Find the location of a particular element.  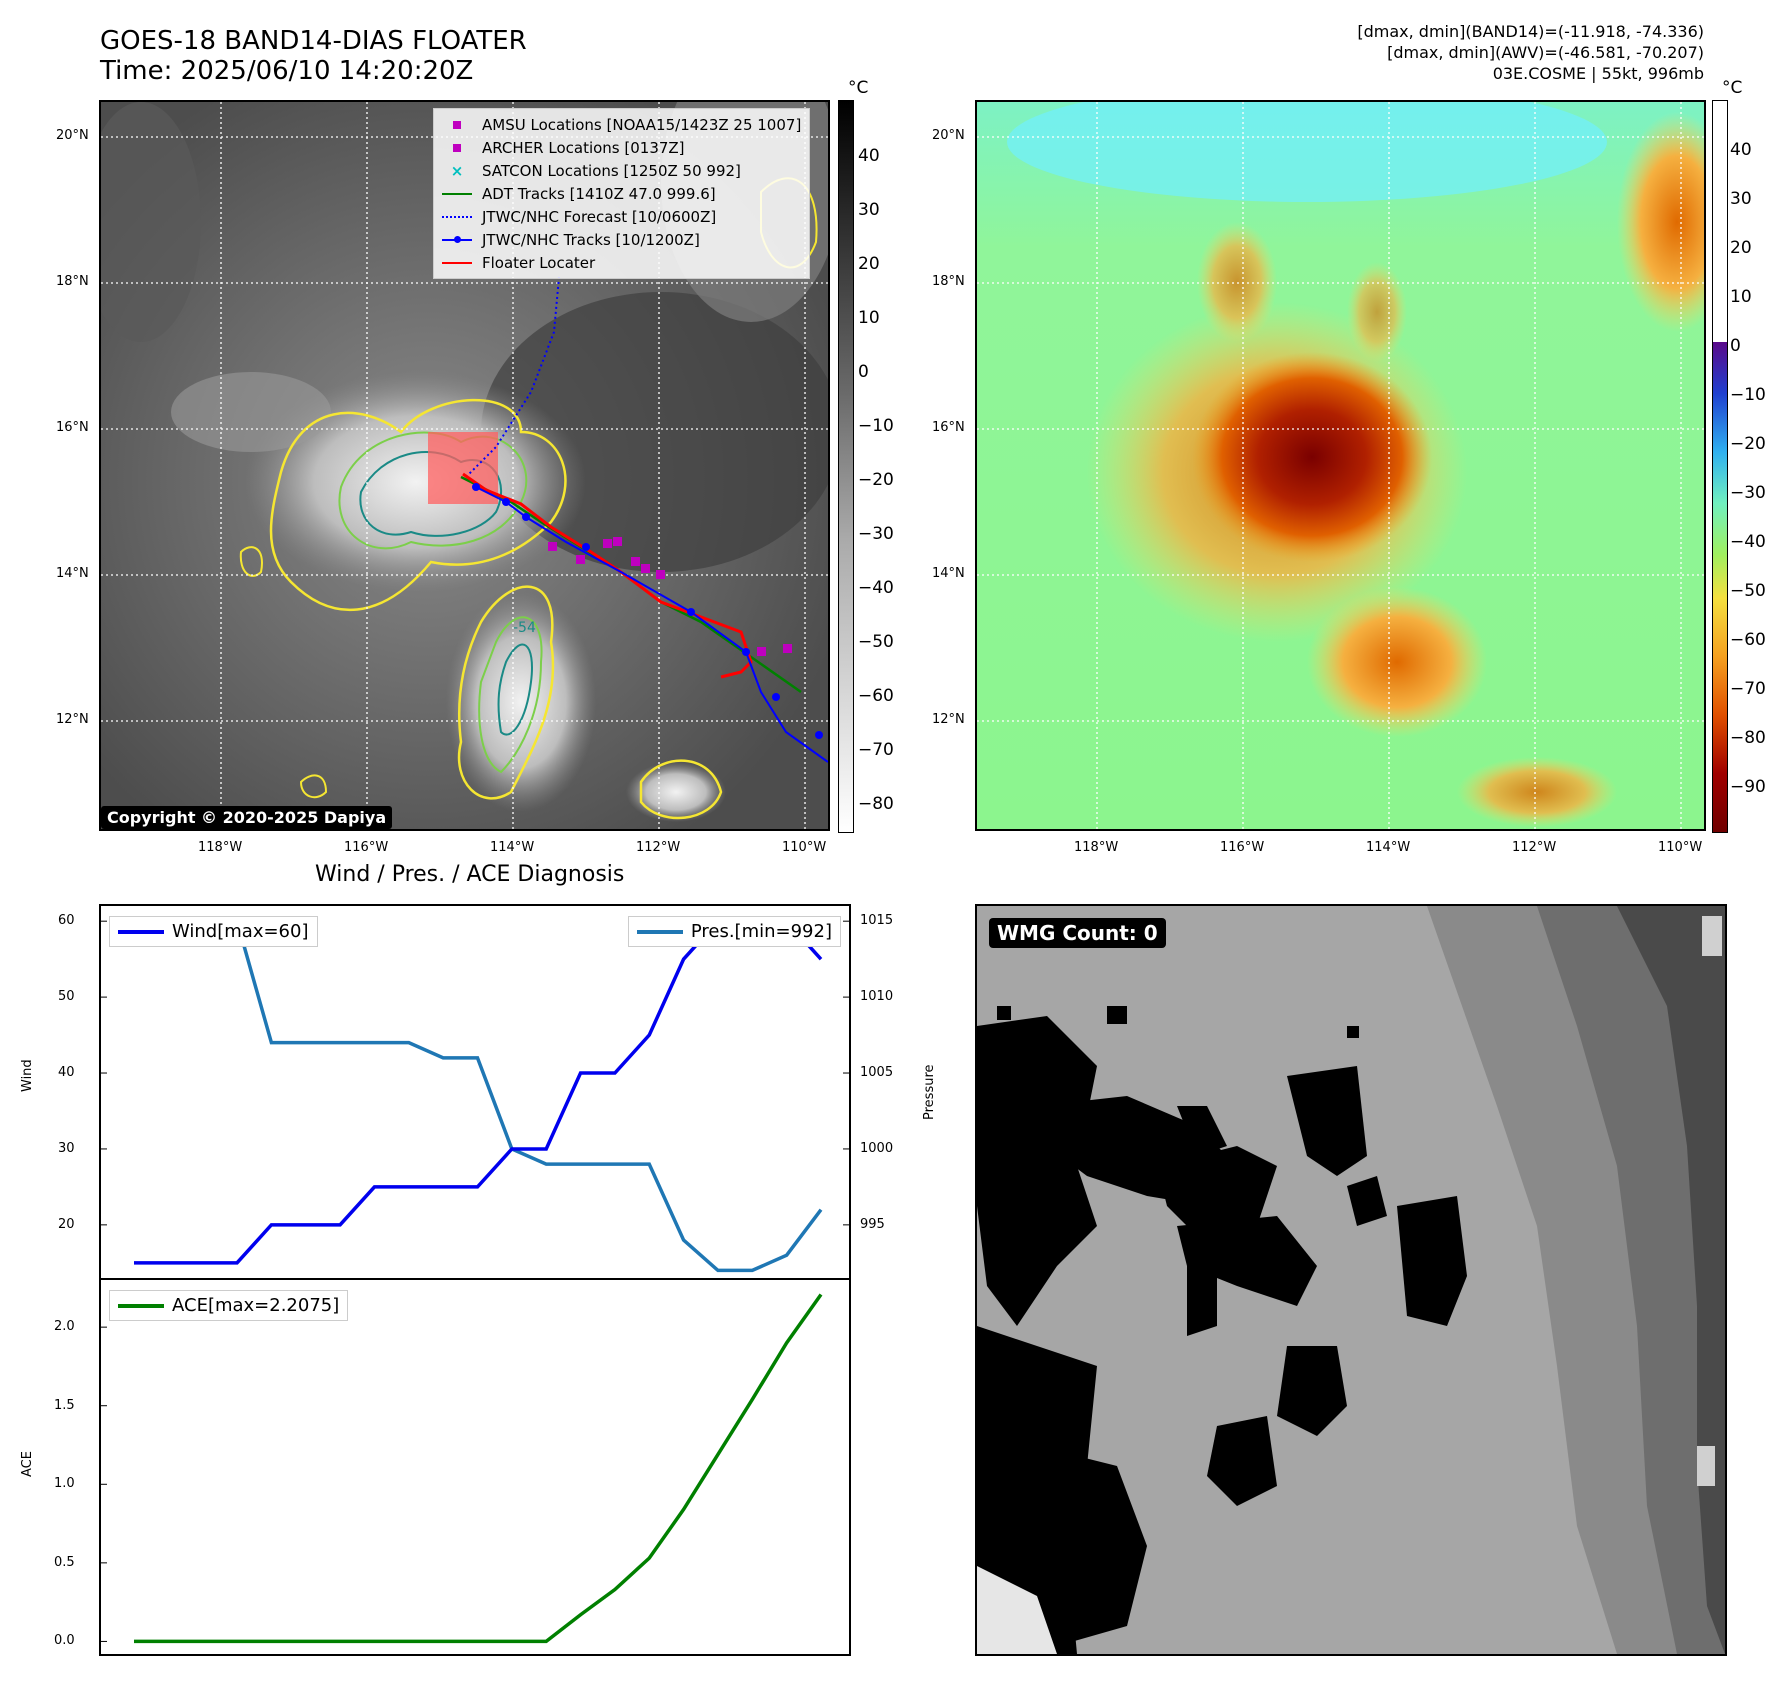

ace-chart is located at coordinates (462, 1468).